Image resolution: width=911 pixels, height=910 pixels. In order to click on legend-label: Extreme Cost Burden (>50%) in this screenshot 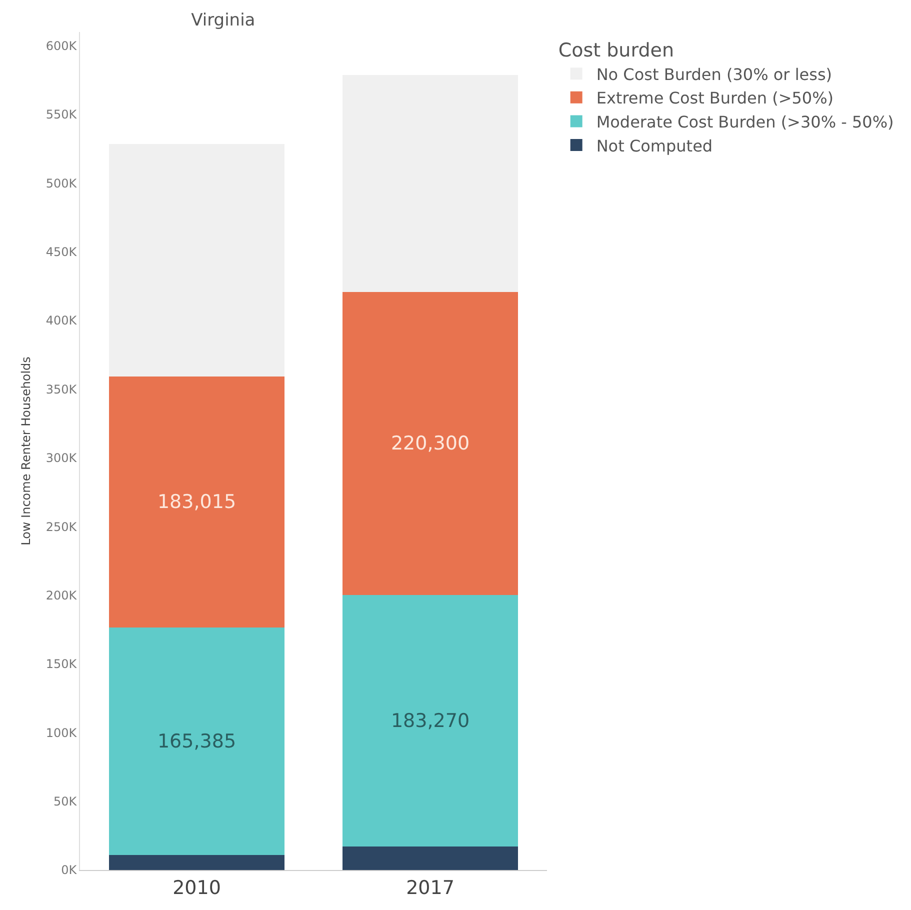, I will do `click(715, 98)`.